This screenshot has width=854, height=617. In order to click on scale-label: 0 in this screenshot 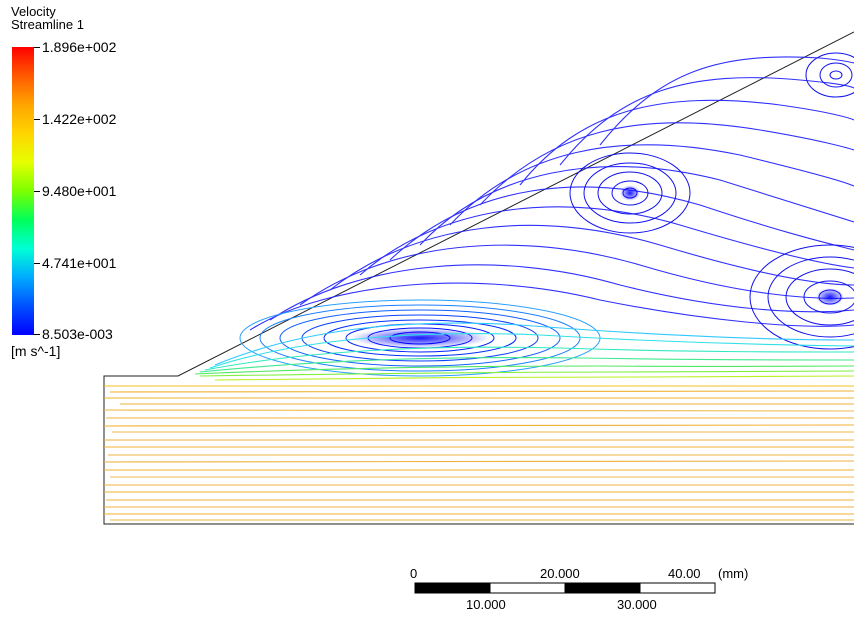, I will do `click(414, 573)`.